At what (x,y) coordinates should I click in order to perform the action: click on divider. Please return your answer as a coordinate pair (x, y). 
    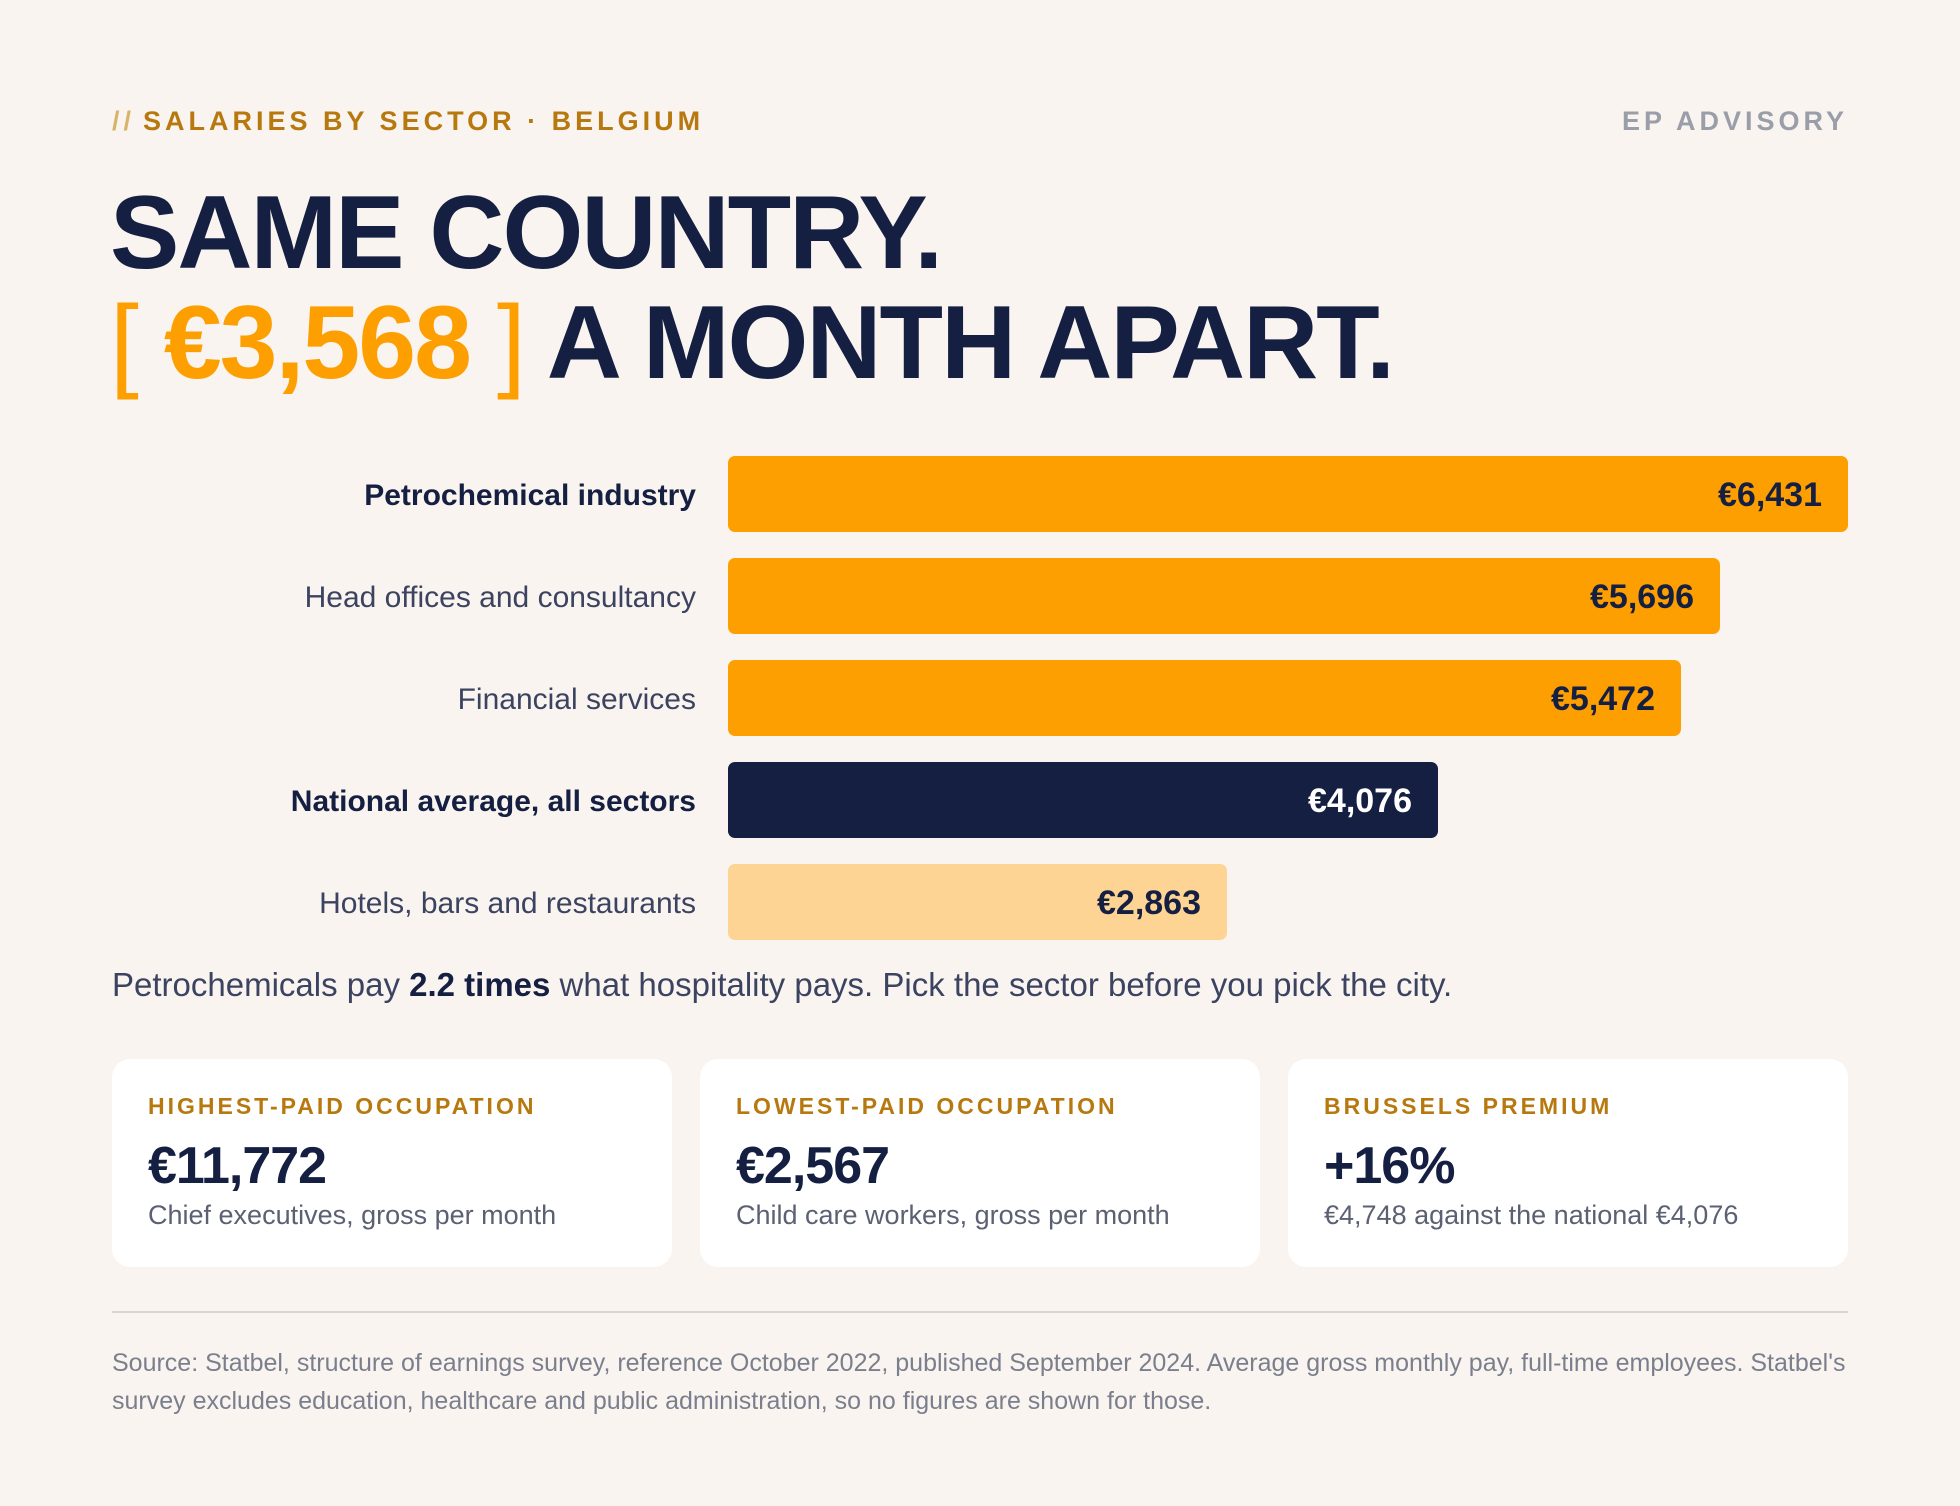
    Looking at the image, I should click on (980, 1312).